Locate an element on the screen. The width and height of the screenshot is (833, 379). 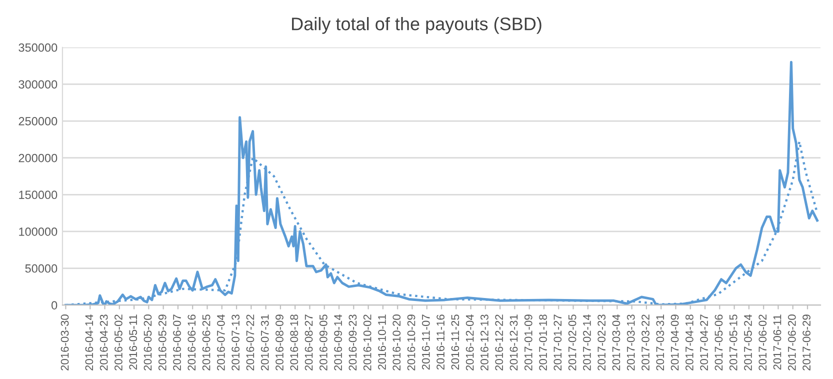
y-tick-label: 0 is located at coordinates (55, 305).